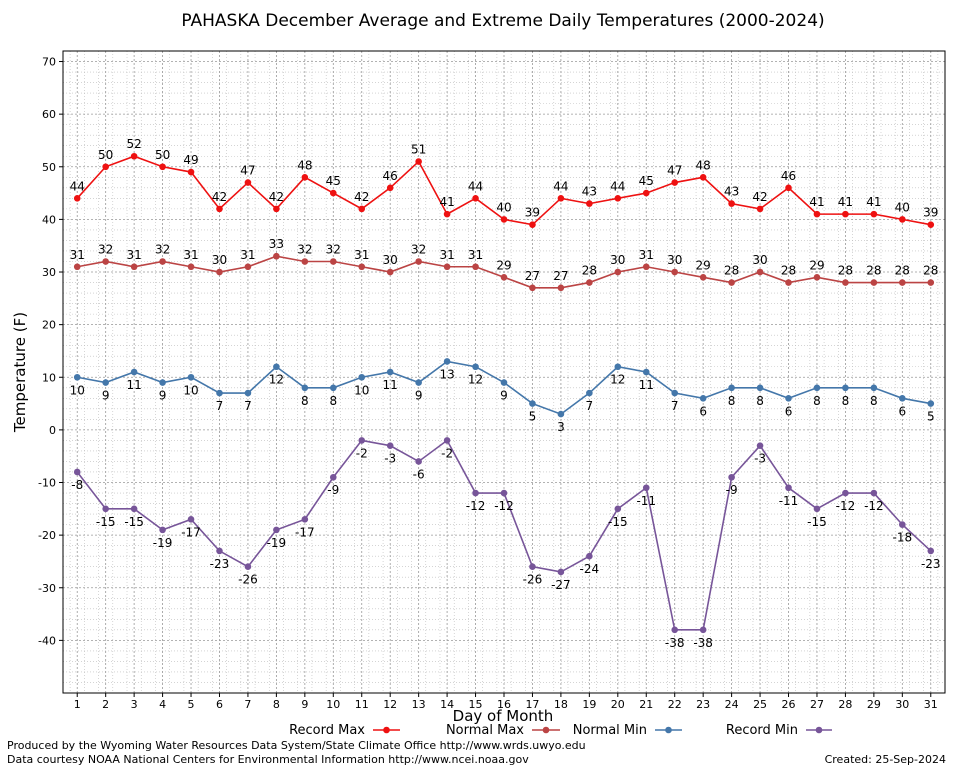  Describe the element at coordinates (419, 704) in the screenshot. I see `x-tick-label: 13` at that location.